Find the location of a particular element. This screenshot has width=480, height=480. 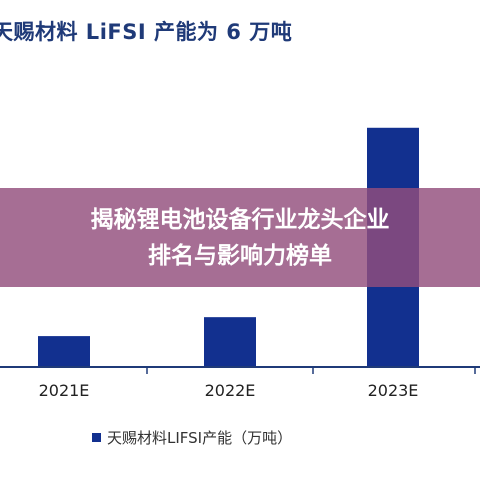

bar-2022E is located at coordinates (230, 342).